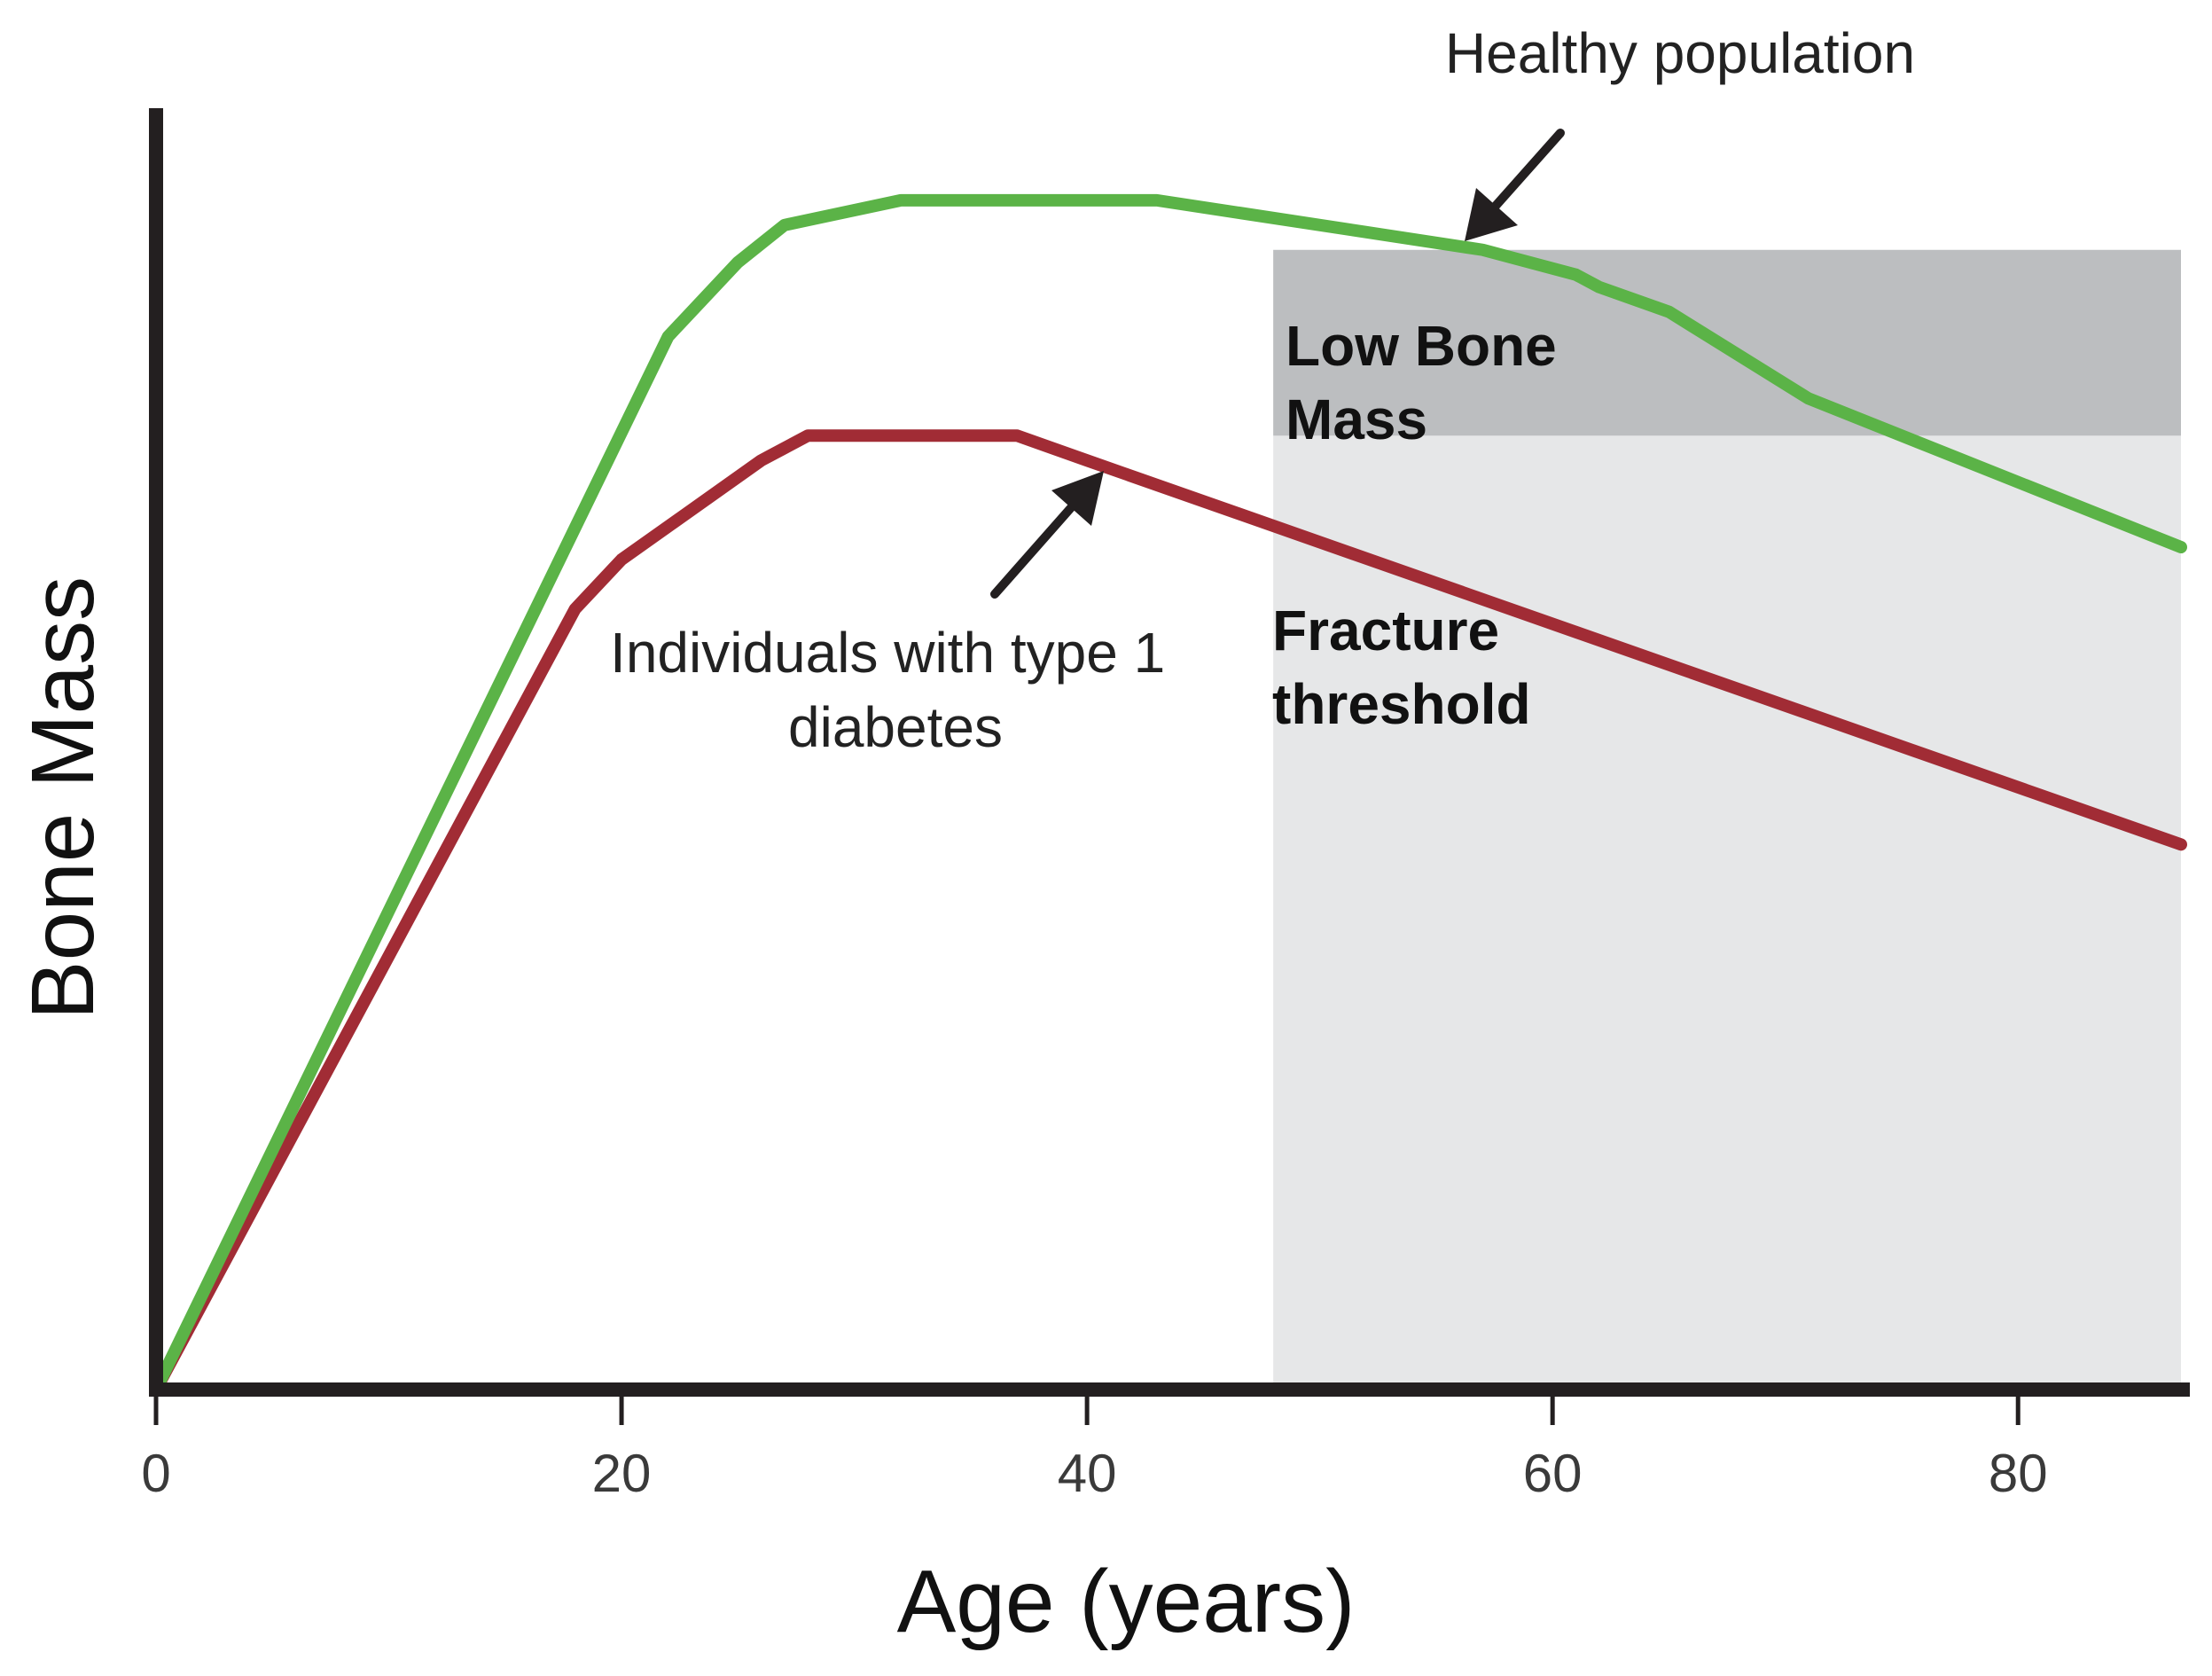  Describe the element at coordinates (155, 1473) in the screenshot. I see `x-tick-label: 0` at that location.